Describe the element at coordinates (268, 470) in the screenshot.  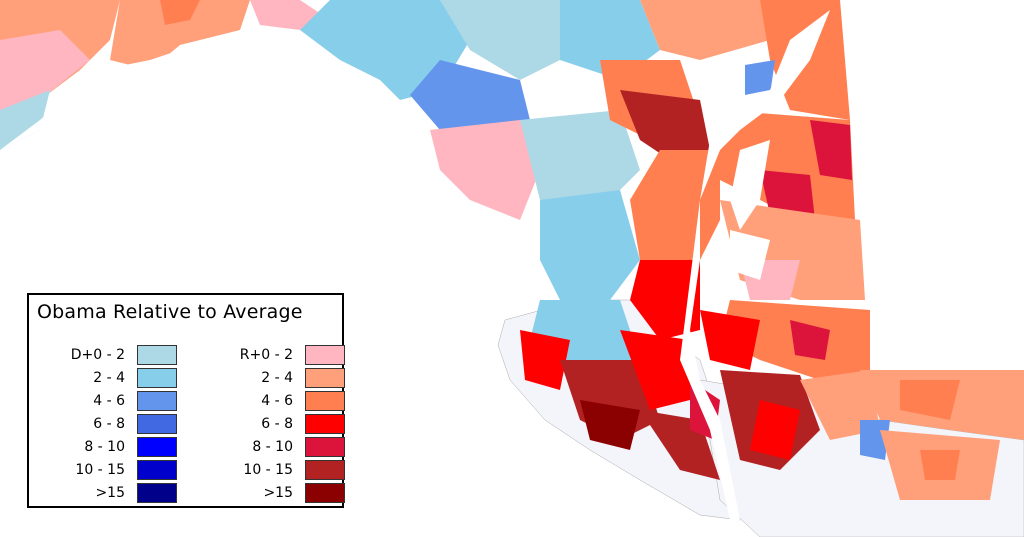
I see `republican-legend-label: 10 - 15` at that location.